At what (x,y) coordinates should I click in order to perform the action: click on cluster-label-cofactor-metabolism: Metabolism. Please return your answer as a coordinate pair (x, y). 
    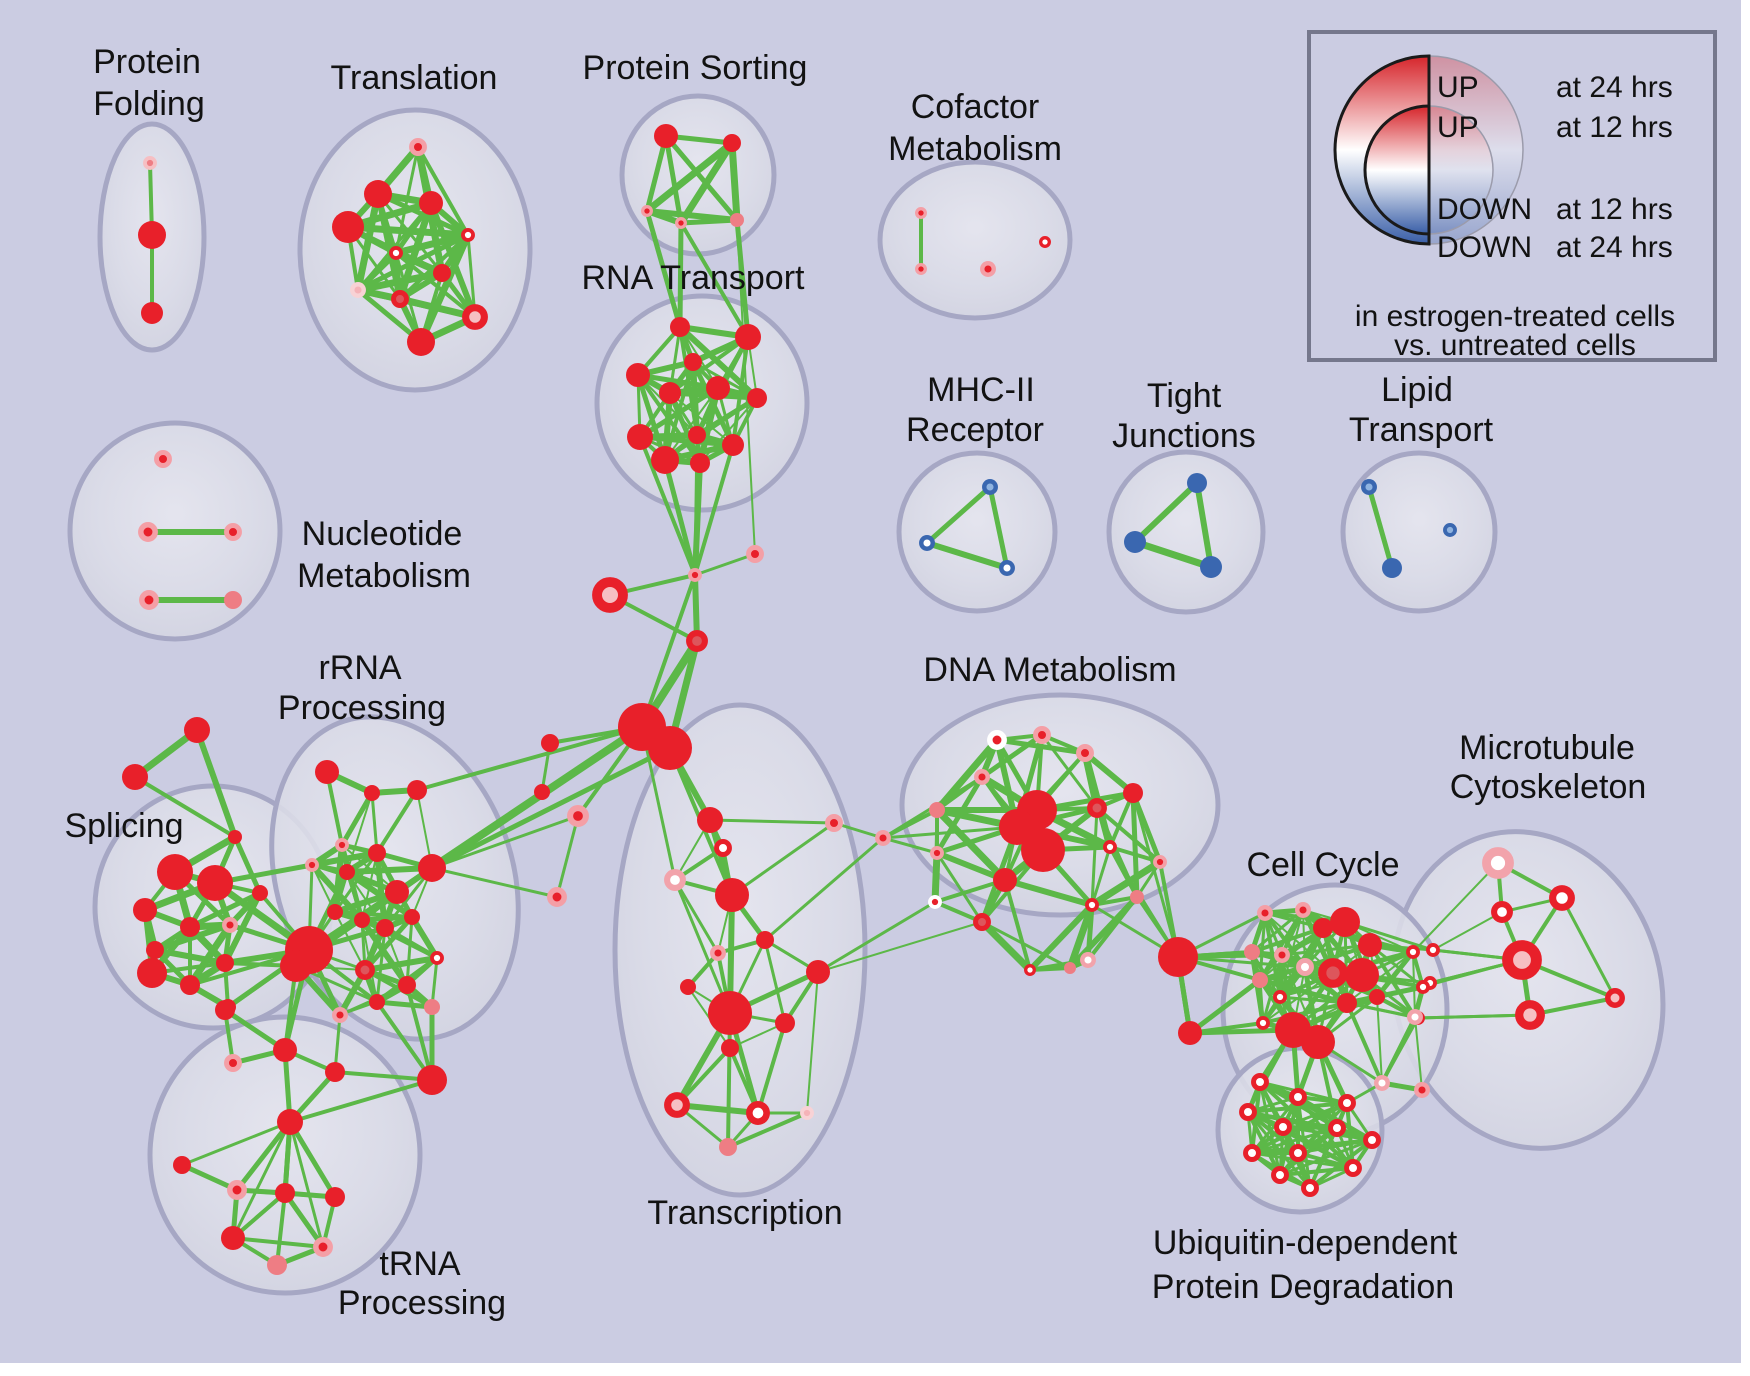
    Looking at the image, I should click on (975, 149).